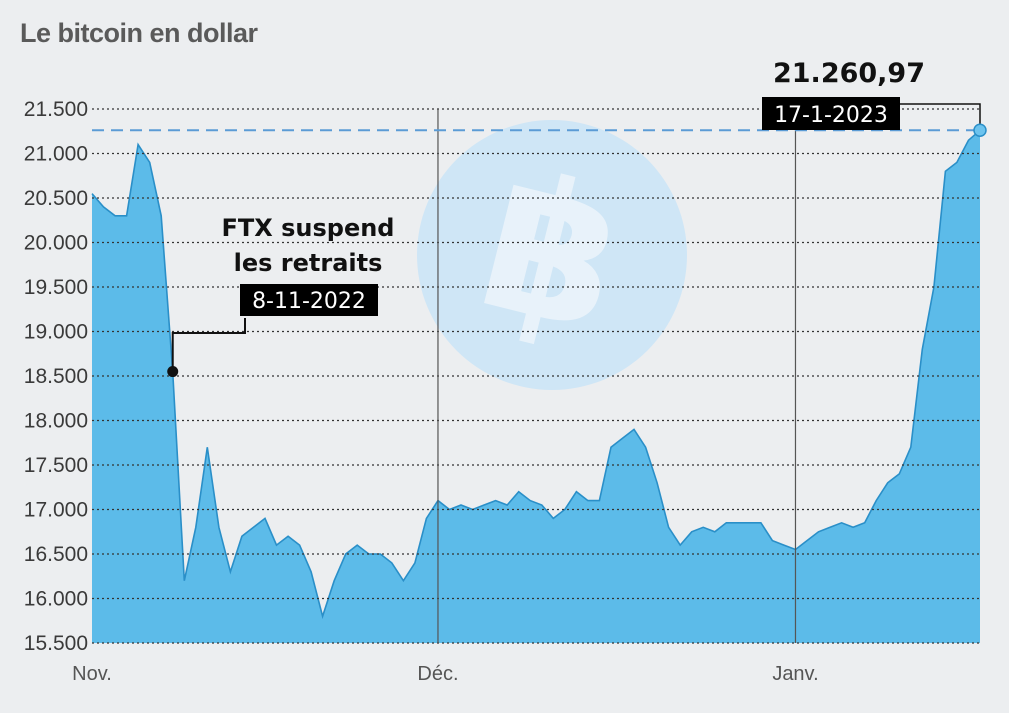 This screenshot has height=713, width=1009. Describe the element at coordinates (56, 154) in the screenshot. I see `y-tick-label: 21.000` at that location.